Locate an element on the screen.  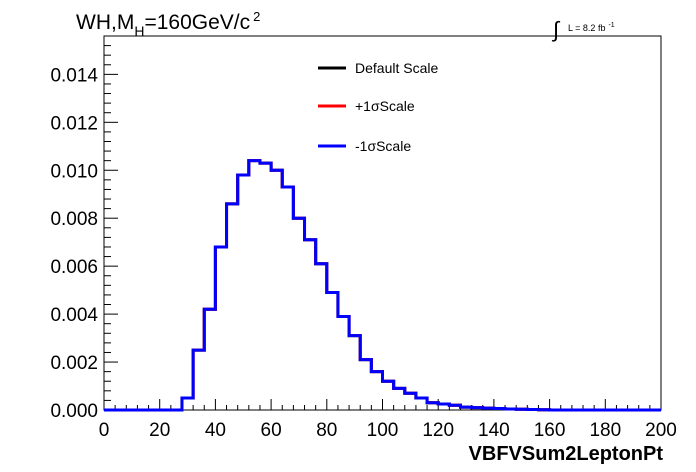
y-axis: 0.000 0.002 0.004 0.006 0.008 0.010 0.012 0.014 is located at coordinates (84, 228).